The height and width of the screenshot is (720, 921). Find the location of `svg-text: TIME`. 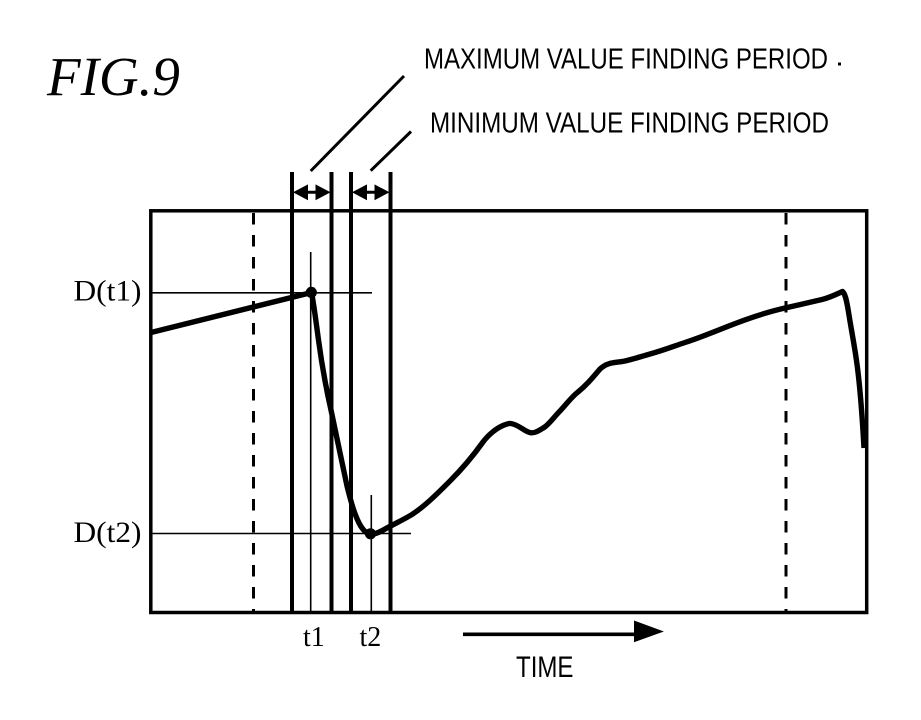

svg-text: TIME is located at coordinates (545, 667).